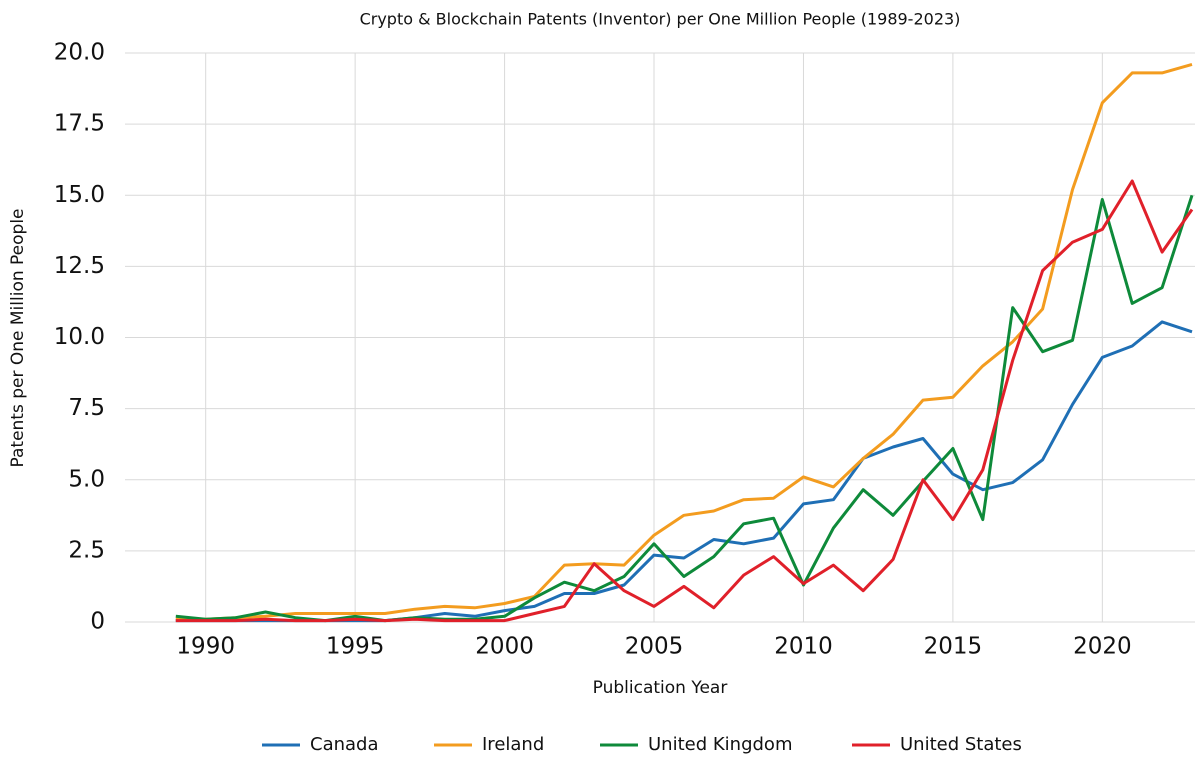 This screenshot has width=1200, height=758. What do you see at coordinates (18, 337) in the screenshot?
I see `y-axis-label: Patents per One Million People` at bounding box center [18, 337].